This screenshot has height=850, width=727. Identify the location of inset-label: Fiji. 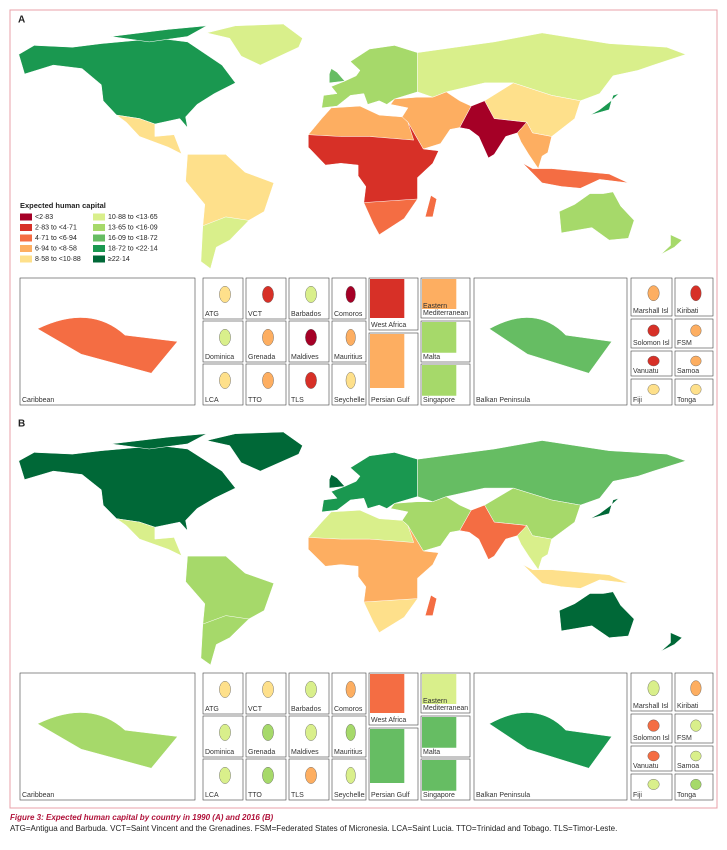
(637, 400).